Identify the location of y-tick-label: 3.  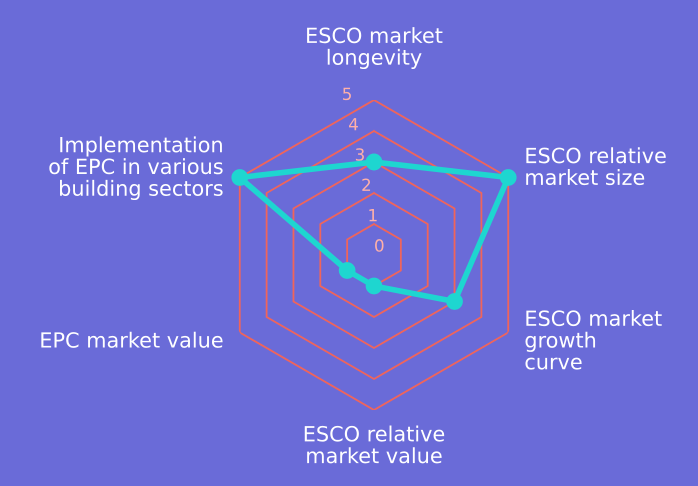
(360, 154).